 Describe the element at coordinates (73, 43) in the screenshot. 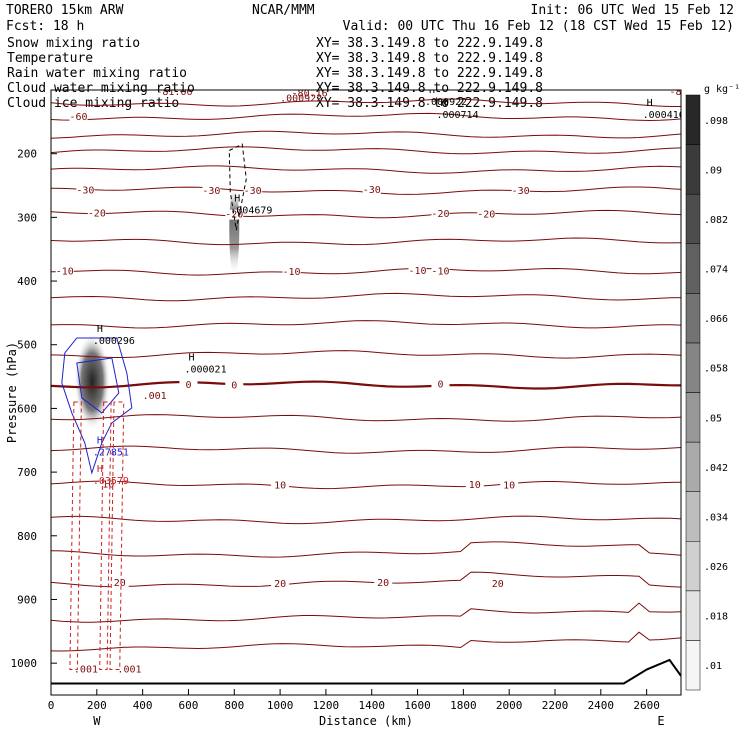

I see `legend-label: Snow mixing ratio` at that location.